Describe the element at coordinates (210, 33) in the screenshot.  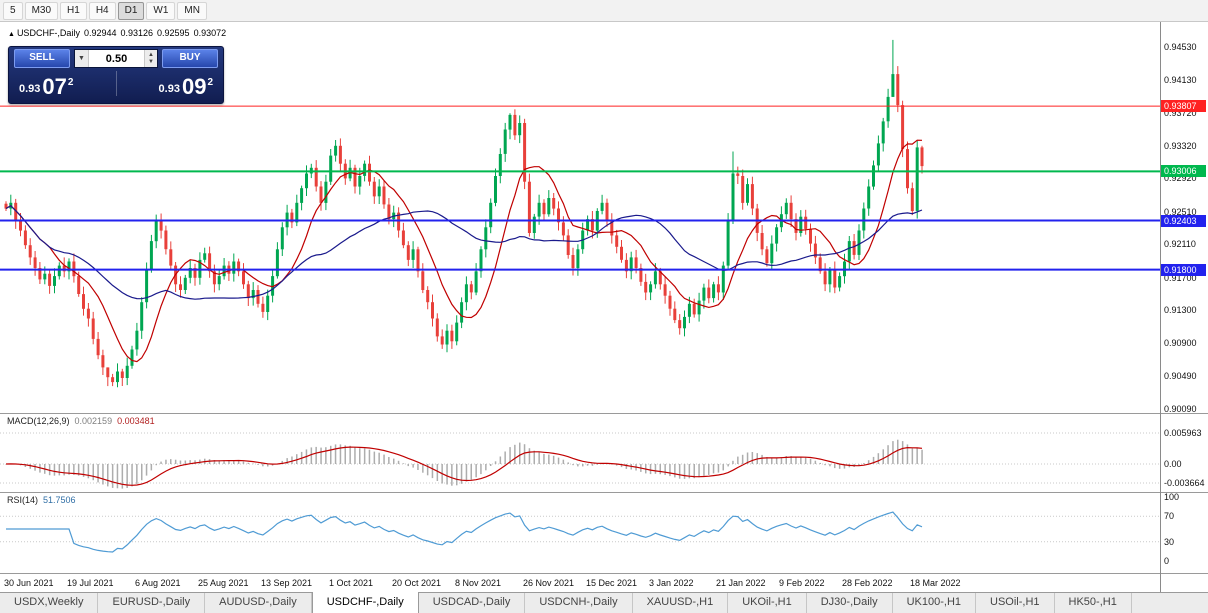
I see `ohlc-close: 0.93072` at that location.